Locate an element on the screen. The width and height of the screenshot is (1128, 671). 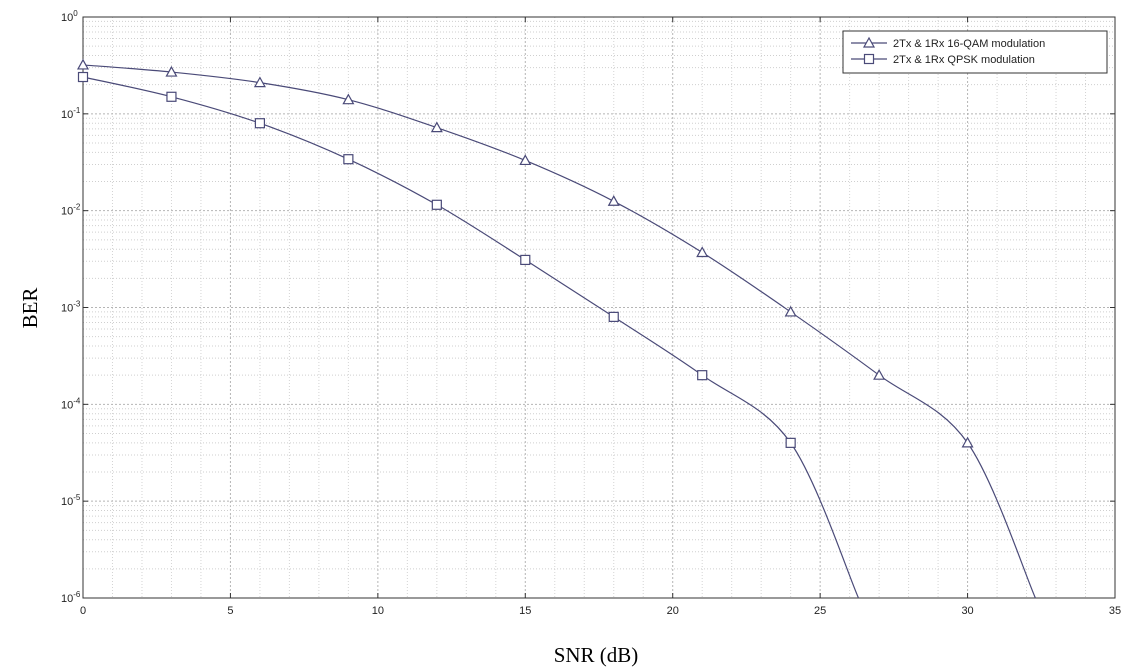
x-tick-label: 15 is located at coordinates (525, 611).